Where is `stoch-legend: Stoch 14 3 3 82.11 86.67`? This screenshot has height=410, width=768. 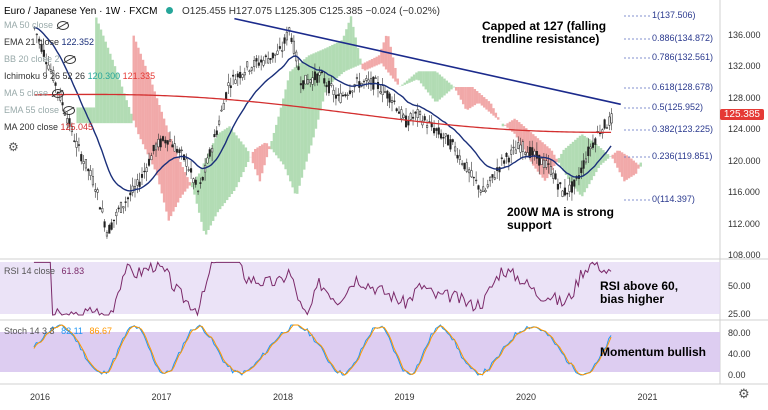
stoch-legend: Stoch 14 3 3 82.11 86.67 is located at coordinates (58, 331).